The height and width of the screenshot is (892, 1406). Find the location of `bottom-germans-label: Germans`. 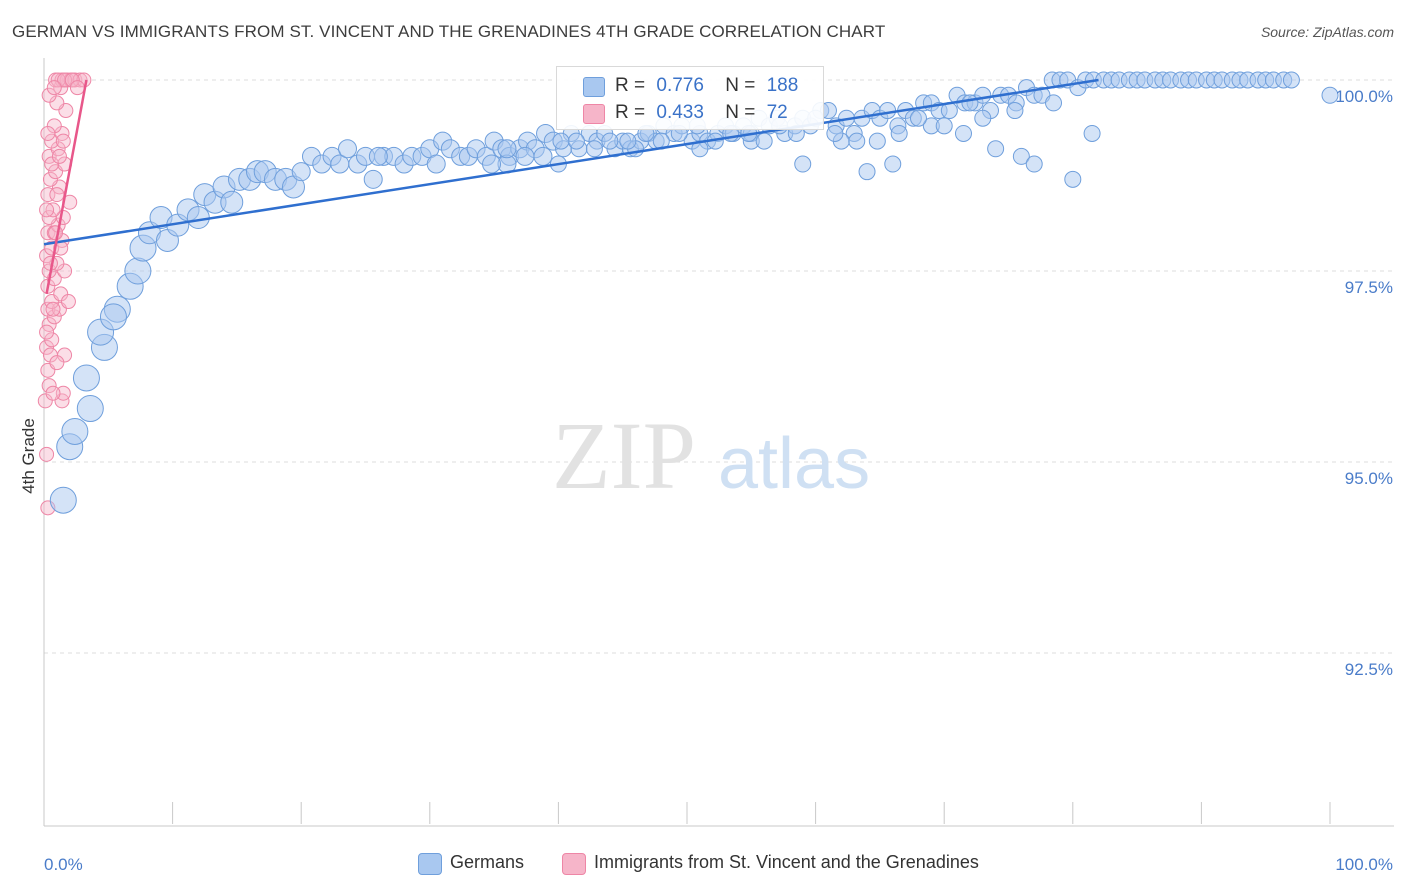

bottom-germans-label: Germans is located at coordinates (487, 862).